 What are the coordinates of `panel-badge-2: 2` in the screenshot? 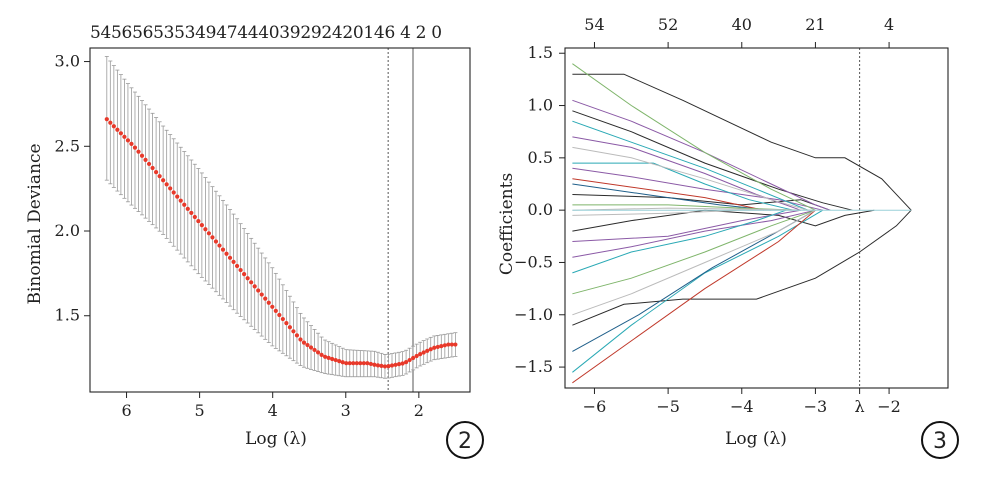 It's located at (465, 440).